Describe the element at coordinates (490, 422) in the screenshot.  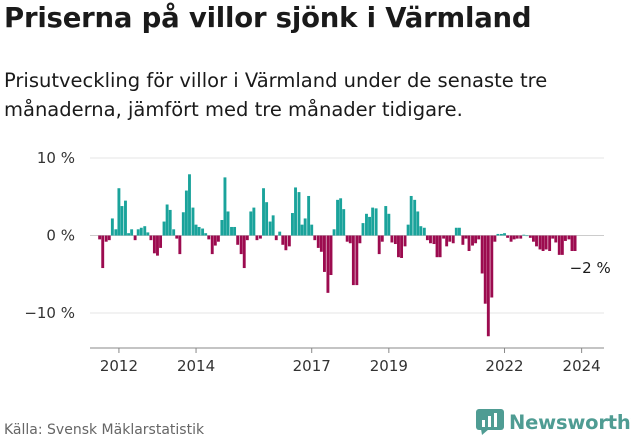
I see `newsworthy-logo-icon` at that location.